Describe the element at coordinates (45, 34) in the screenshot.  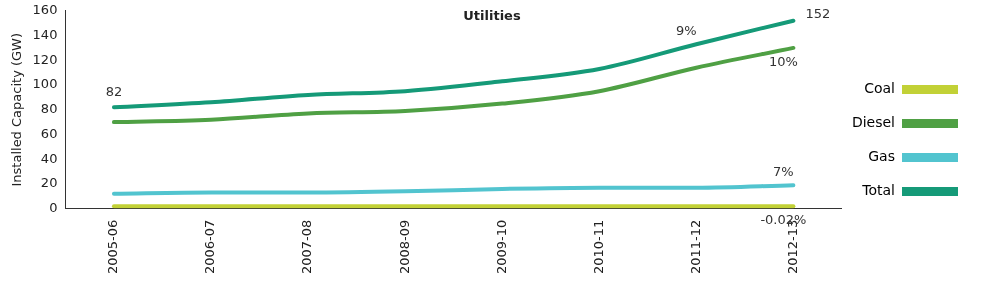
I see `y-tick-label: 140` at that location.